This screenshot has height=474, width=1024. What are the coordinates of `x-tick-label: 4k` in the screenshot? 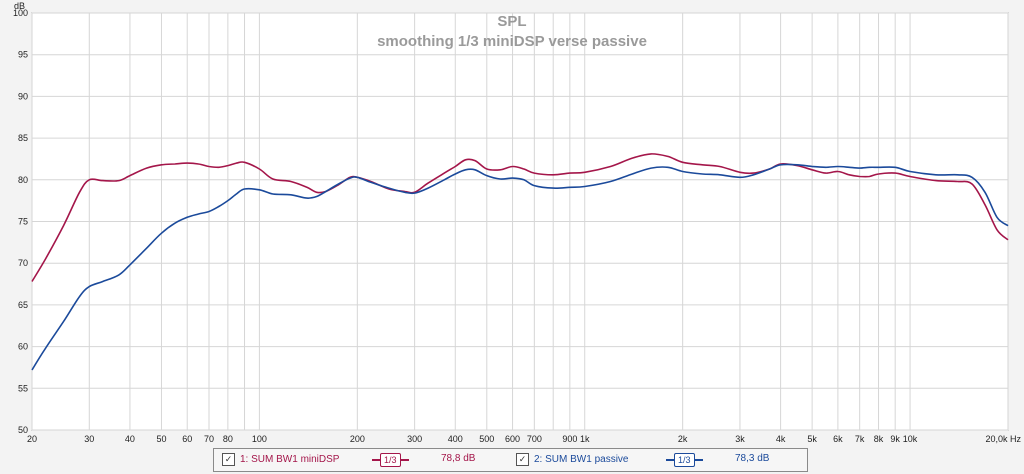 It's located at (781, 439).